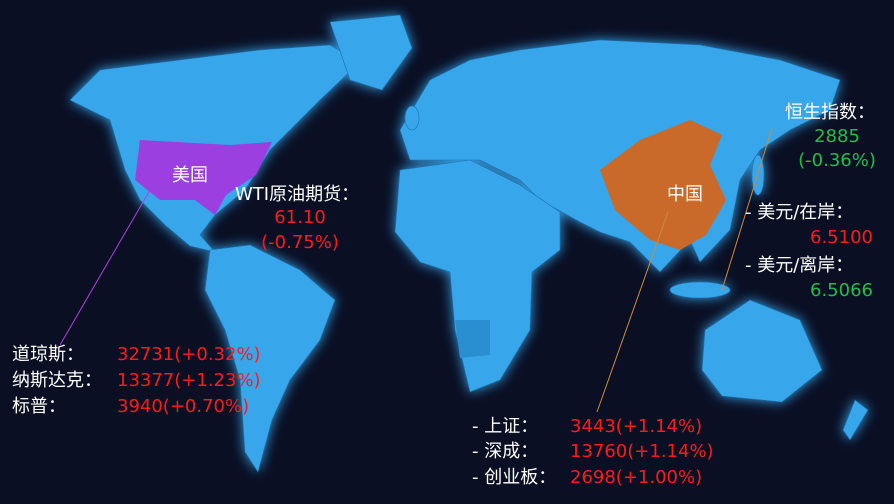 This screenshot has height=504, width=894. Describe the element at coordinates (189, 380) in the screenshot. I see `index-value: 13377(+1.23%)` at that location.